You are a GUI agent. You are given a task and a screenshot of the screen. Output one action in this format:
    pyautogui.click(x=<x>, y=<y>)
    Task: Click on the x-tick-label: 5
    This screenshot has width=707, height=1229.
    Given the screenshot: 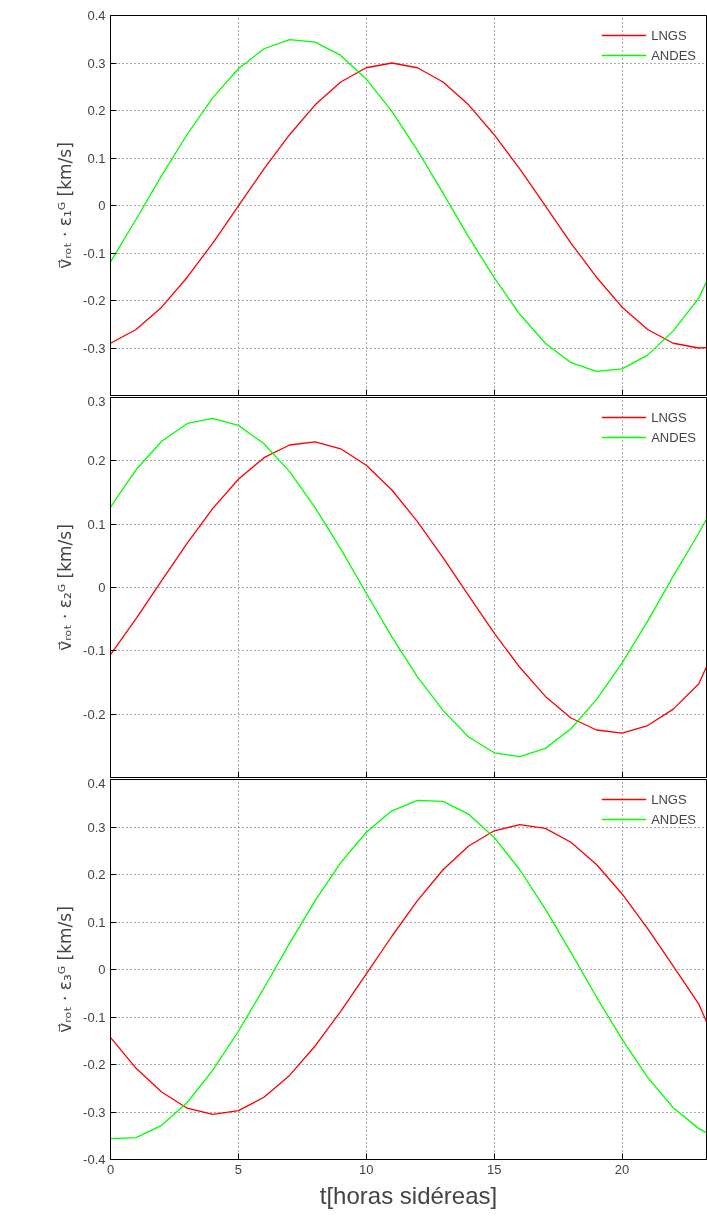 What is the action you would take?
    pyautogui.click(x=238, y=1169)
    